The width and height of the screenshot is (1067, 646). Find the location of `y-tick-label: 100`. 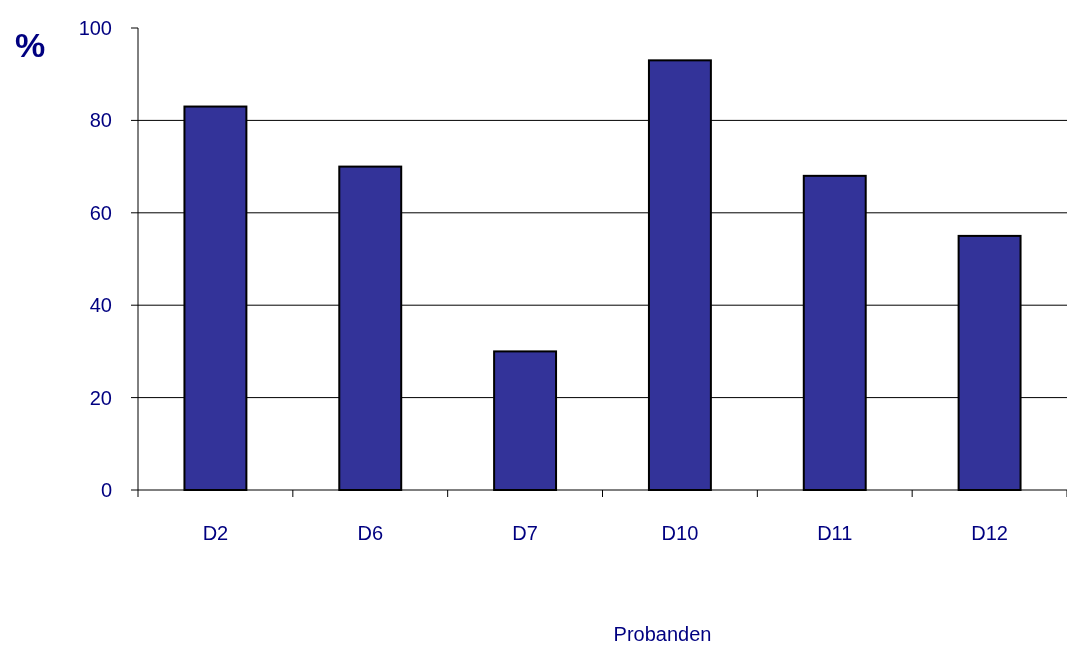

y-tick-label: 100 is located at coordinates (95, 28).